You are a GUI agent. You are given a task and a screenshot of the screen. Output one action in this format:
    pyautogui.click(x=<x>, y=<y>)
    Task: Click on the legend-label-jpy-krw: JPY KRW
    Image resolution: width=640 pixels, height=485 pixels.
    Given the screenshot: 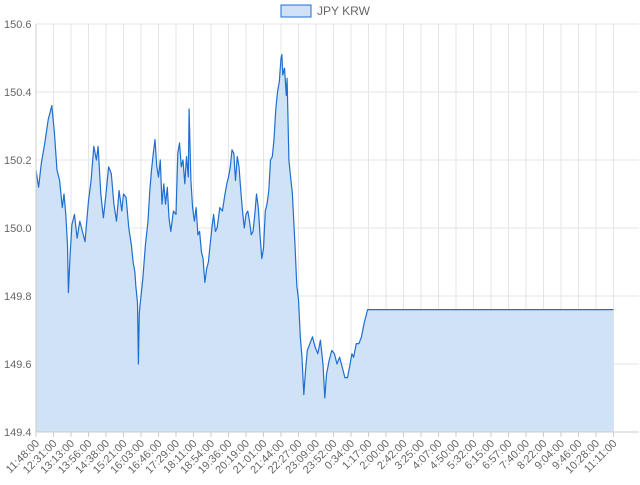 What is the action you would take?
    pyautogui.click(x=344, y=11)
    